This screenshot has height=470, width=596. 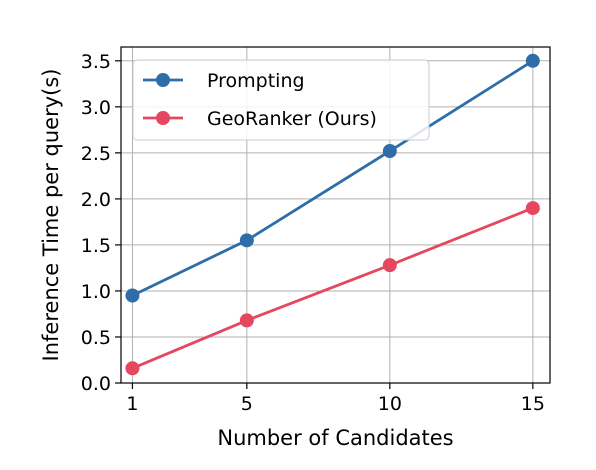 I want to click on y-tick-label: 3.5, so click(x=96, y=62).